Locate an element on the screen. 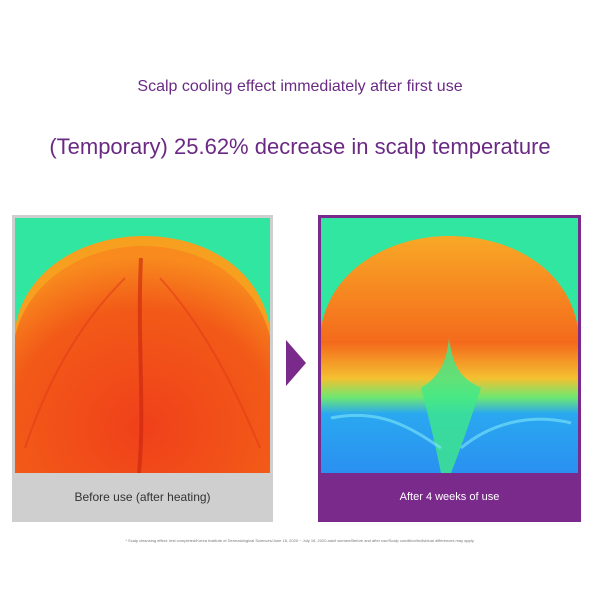 This screenshot has width=600, height=600. arrow is located at coordinates (296, 363).